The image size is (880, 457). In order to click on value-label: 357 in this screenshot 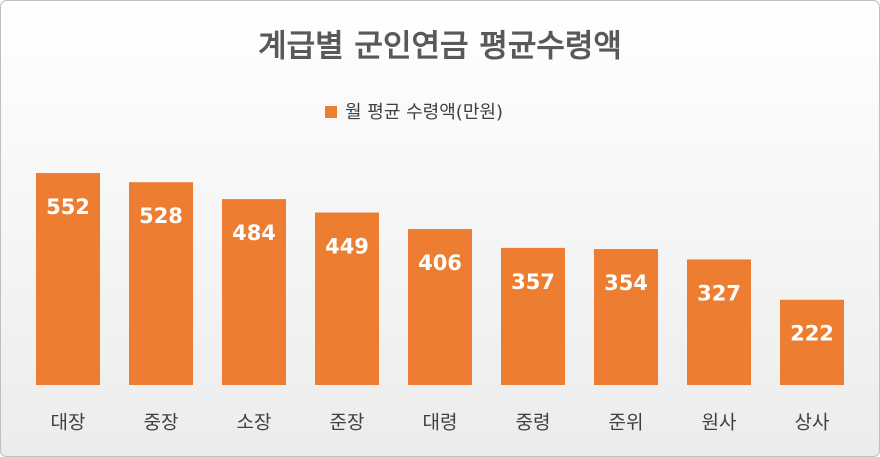, I will do `click(533, 282)`.